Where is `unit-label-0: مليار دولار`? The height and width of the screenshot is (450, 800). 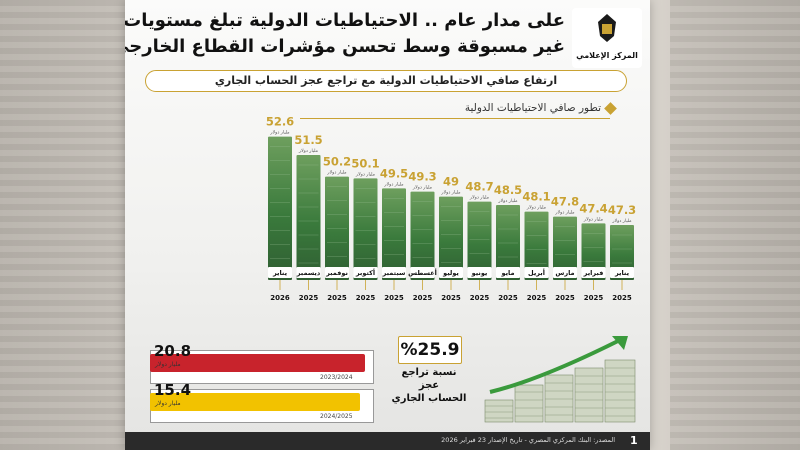 unit-label-0: مليار دولار is located at coordinates (621, 221).